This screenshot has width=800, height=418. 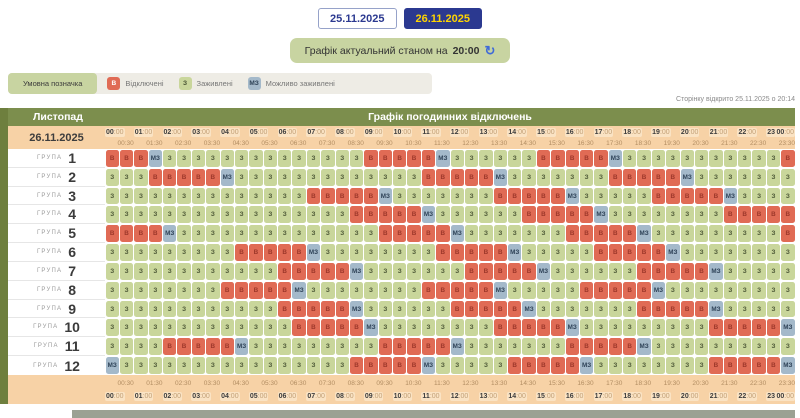 I want to click on group-label: ГРУПА 11, so click(x=56, y=347).